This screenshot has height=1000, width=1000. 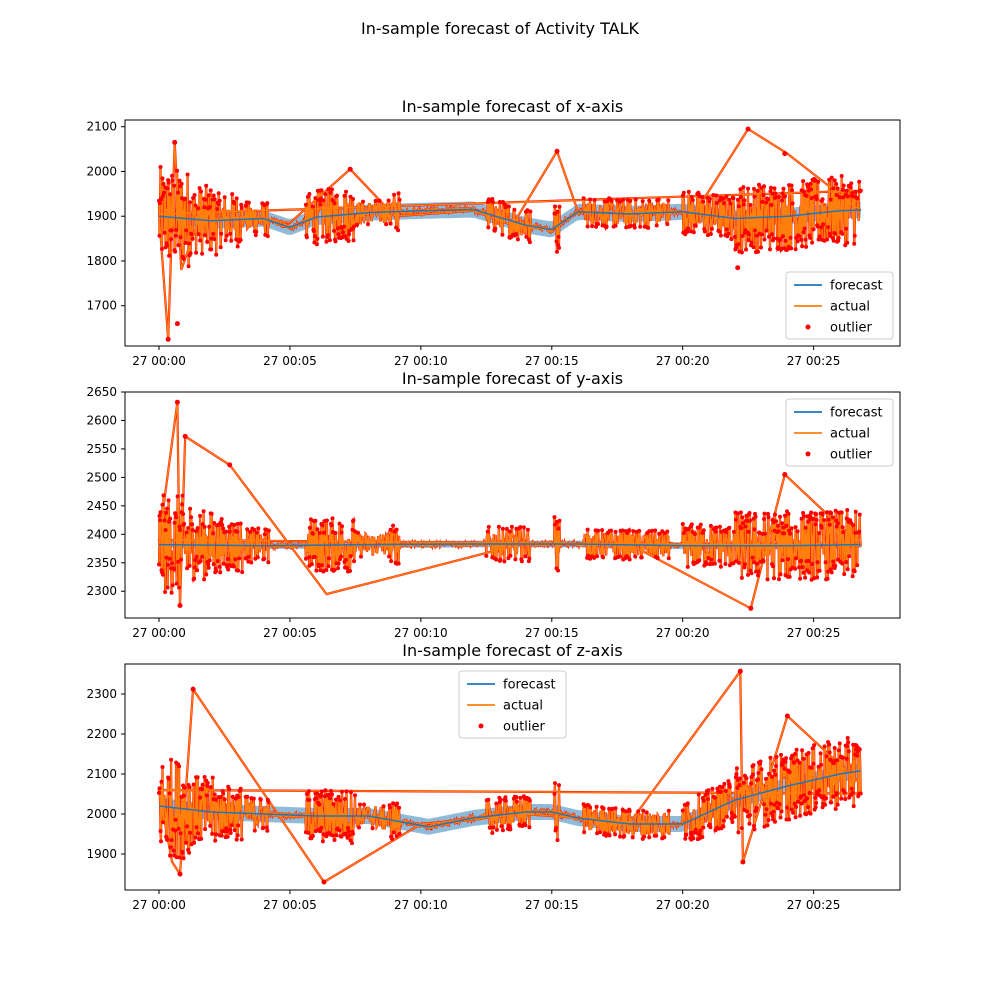 I want to click on x-tick-label: 27 00:10, so click(x=421, y=905).